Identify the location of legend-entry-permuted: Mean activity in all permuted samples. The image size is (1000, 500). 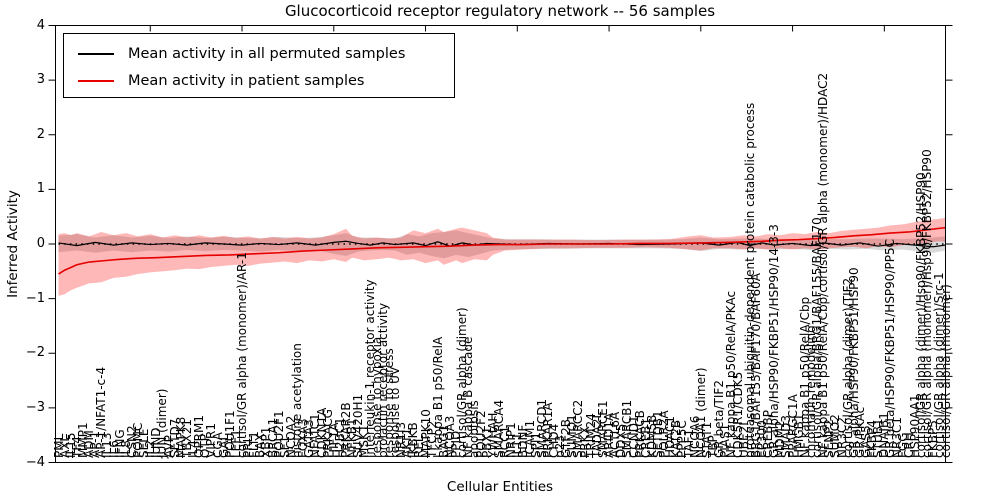
(259, 54).